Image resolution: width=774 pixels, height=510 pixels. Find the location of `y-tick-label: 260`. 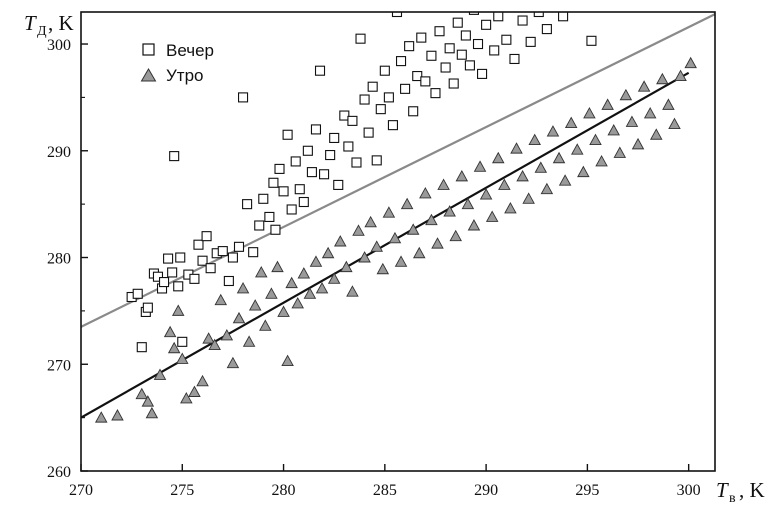

y-tick-label: 260 is located at coordinates (59, 472).